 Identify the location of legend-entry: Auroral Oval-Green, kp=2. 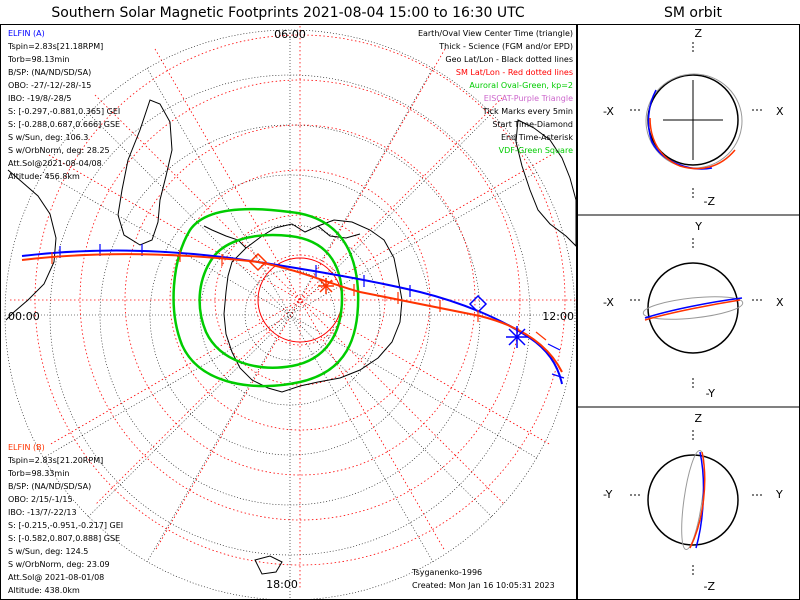
(521, 85).